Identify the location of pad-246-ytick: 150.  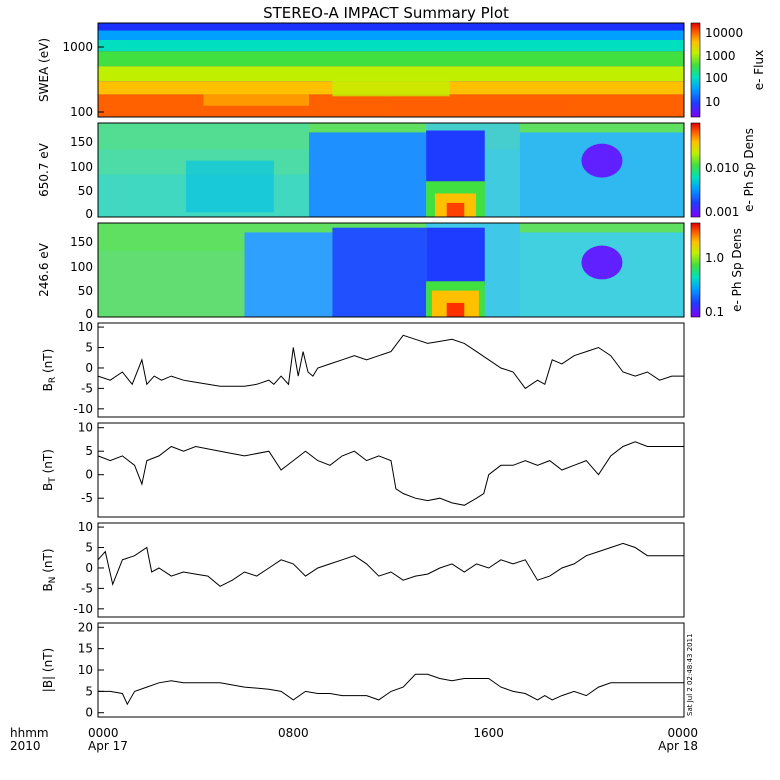
(81, 242).